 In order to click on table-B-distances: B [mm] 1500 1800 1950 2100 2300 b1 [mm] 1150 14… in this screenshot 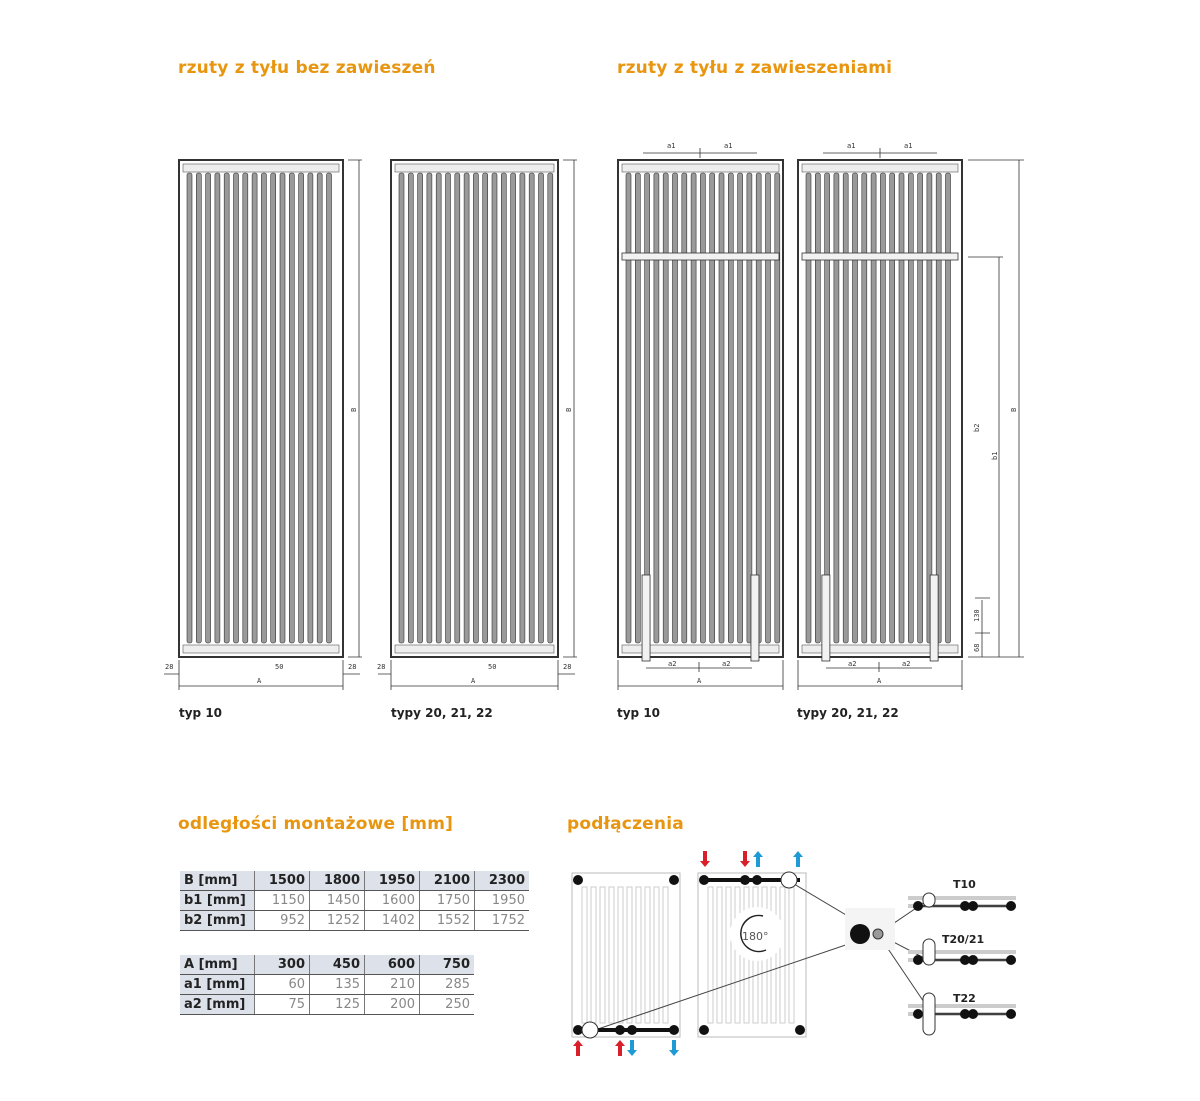, I will do `click(354, 901)`.